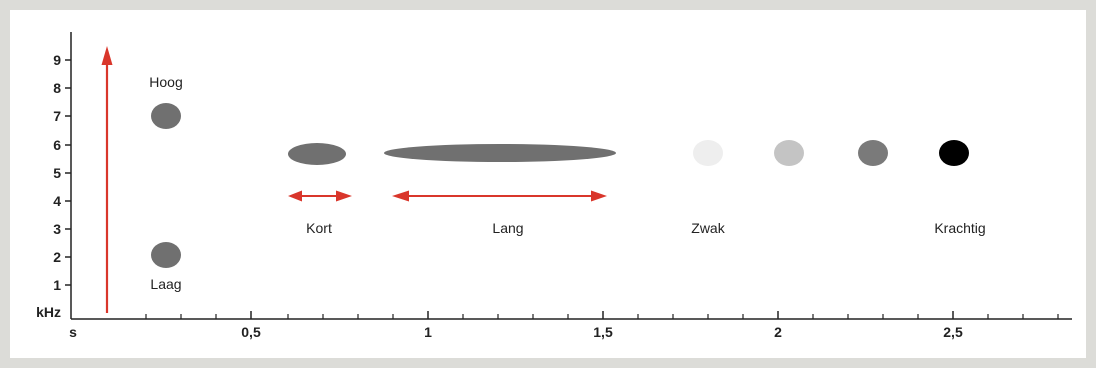 The height and width of the screenshot is (368, 1096). What do you see at coordinates (57, 229) in the screenshot?
I see `y-tick-label: 3` at bounding box center [57, 229].